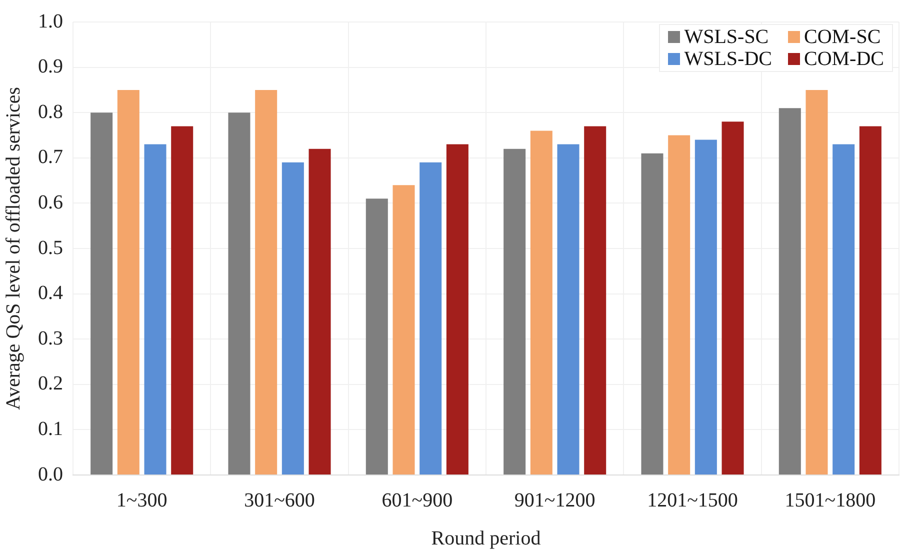  Describe the element at coordinates (486, 538) in the screenshot. I see `x-axis-title: Round period` at that location.